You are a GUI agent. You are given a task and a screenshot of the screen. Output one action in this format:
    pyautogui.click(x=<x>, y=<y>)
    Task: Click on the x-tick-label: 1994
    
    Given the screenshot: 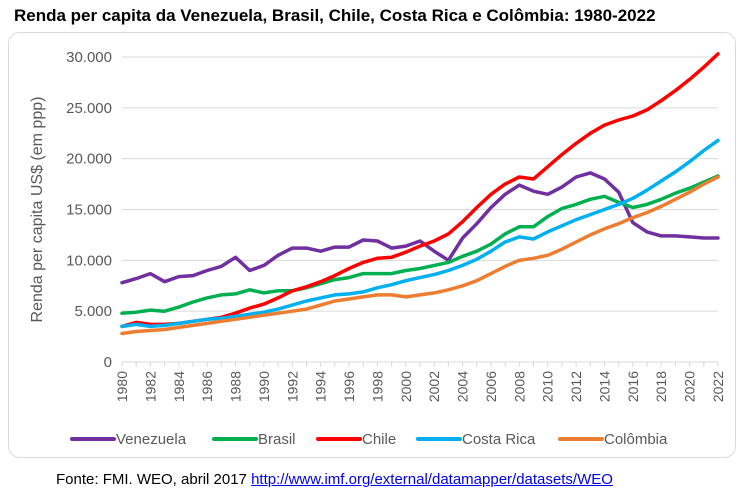 What is the action you would take?
    pyautogui.click(x=321, y=386)
    